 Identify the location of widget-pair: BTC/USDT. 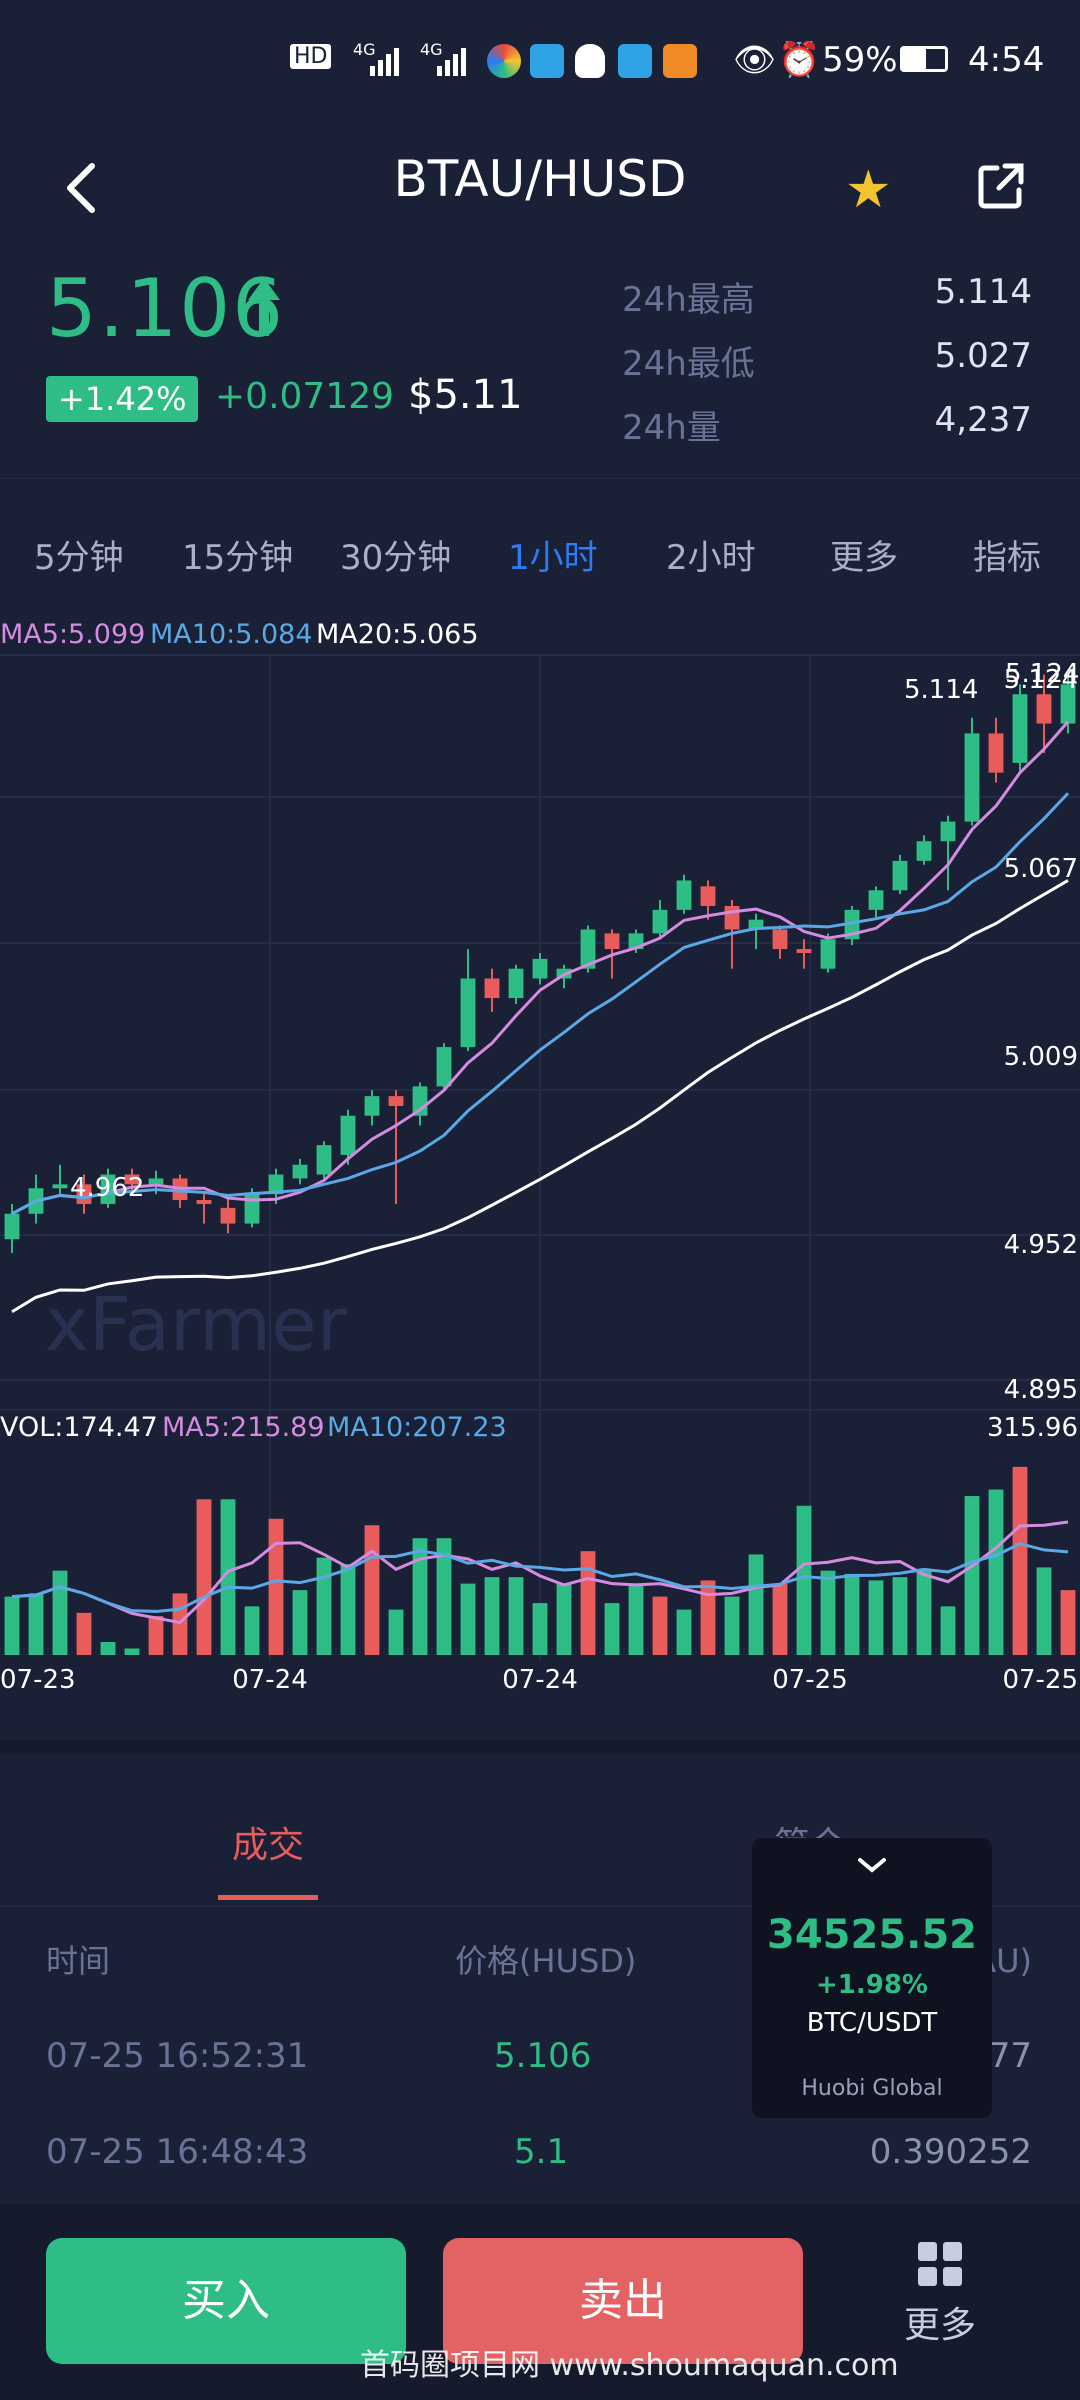
(872, 2023).